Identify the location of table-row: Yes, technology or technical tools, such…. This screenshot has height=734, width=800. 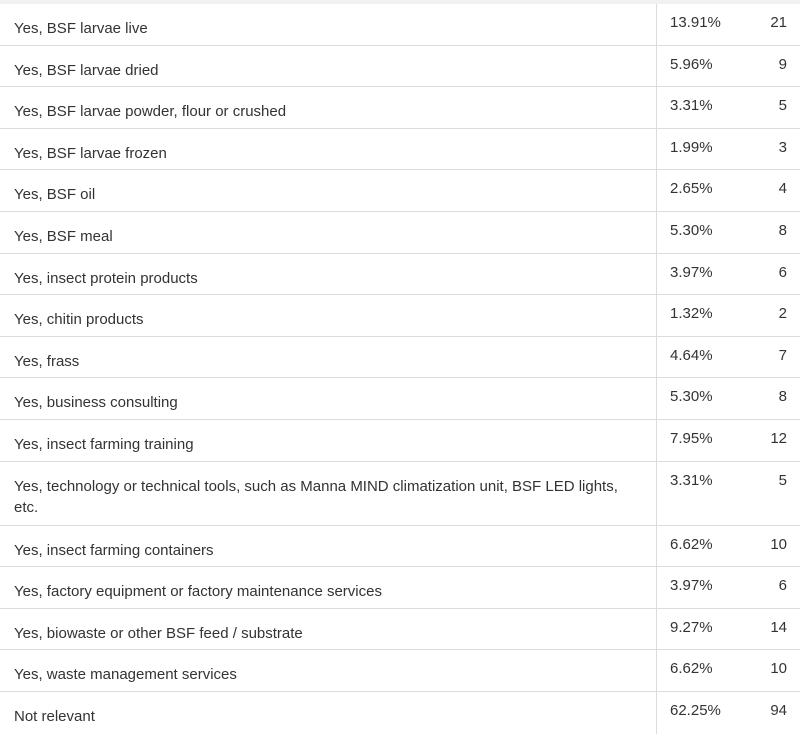
(400, 493).